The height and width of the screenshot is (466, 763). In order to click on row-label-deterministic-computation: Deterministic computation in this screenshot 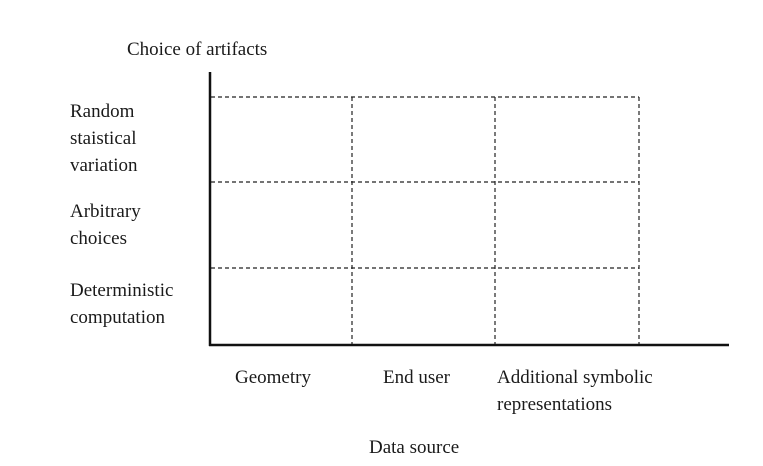, I will do `click(121, 304)`.